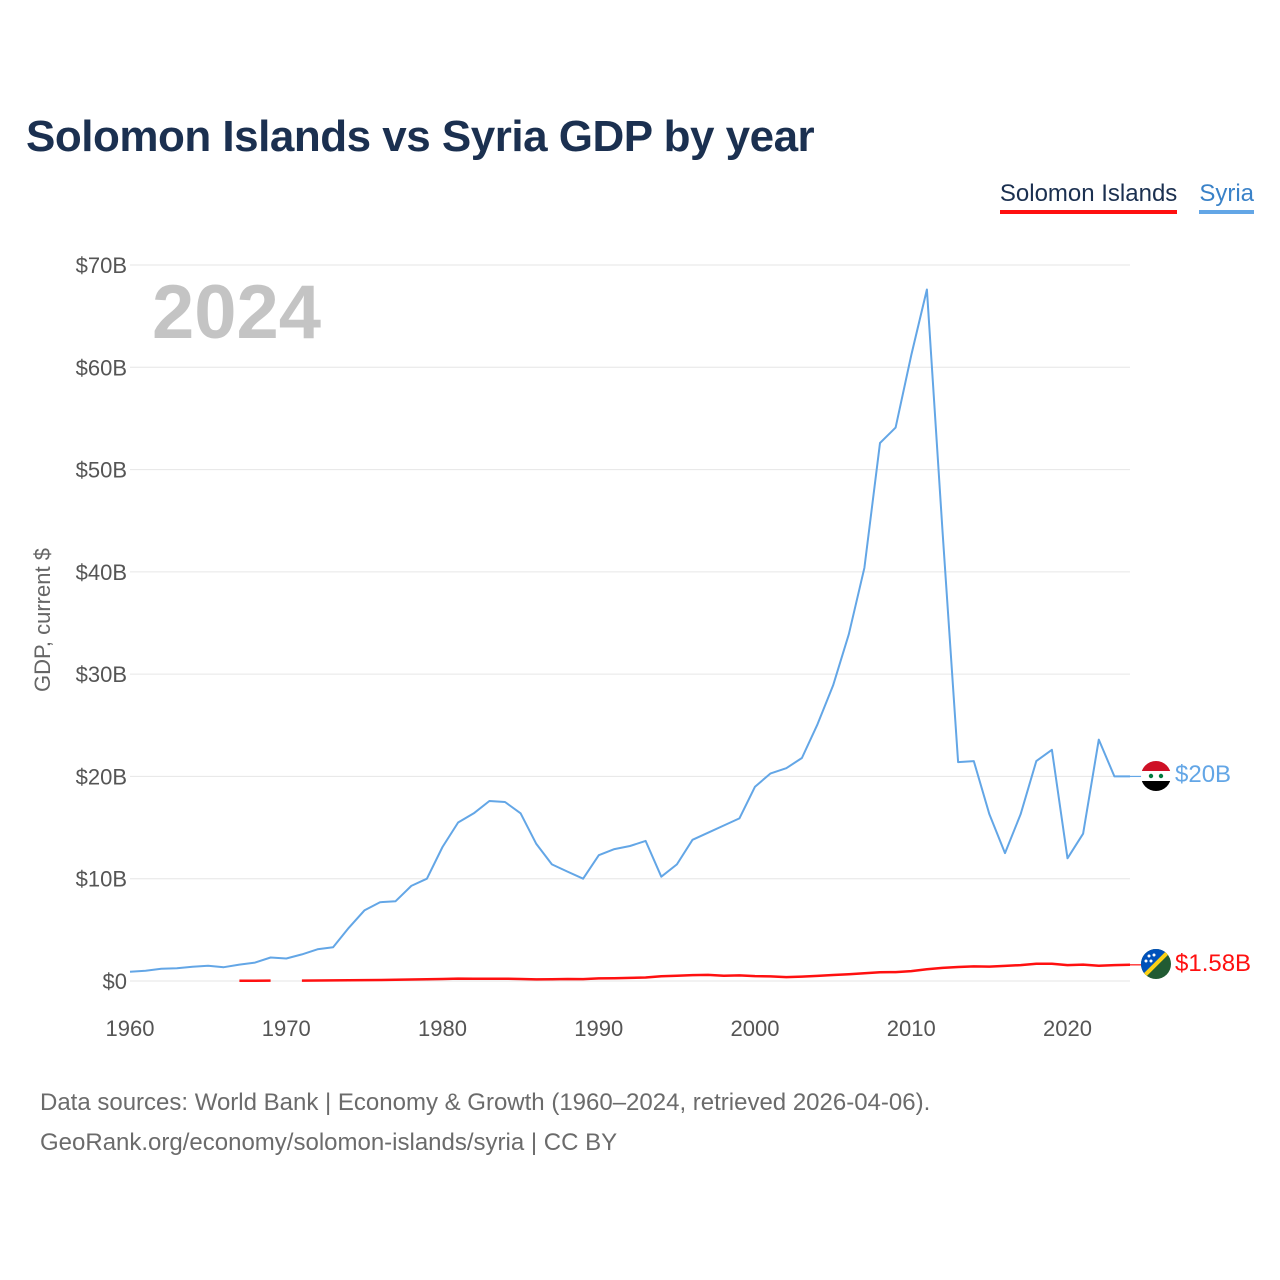 The width and height of the screenshot is (1280, 1280). I want to click on x-tick-label: 1980, so click(442, 1028).